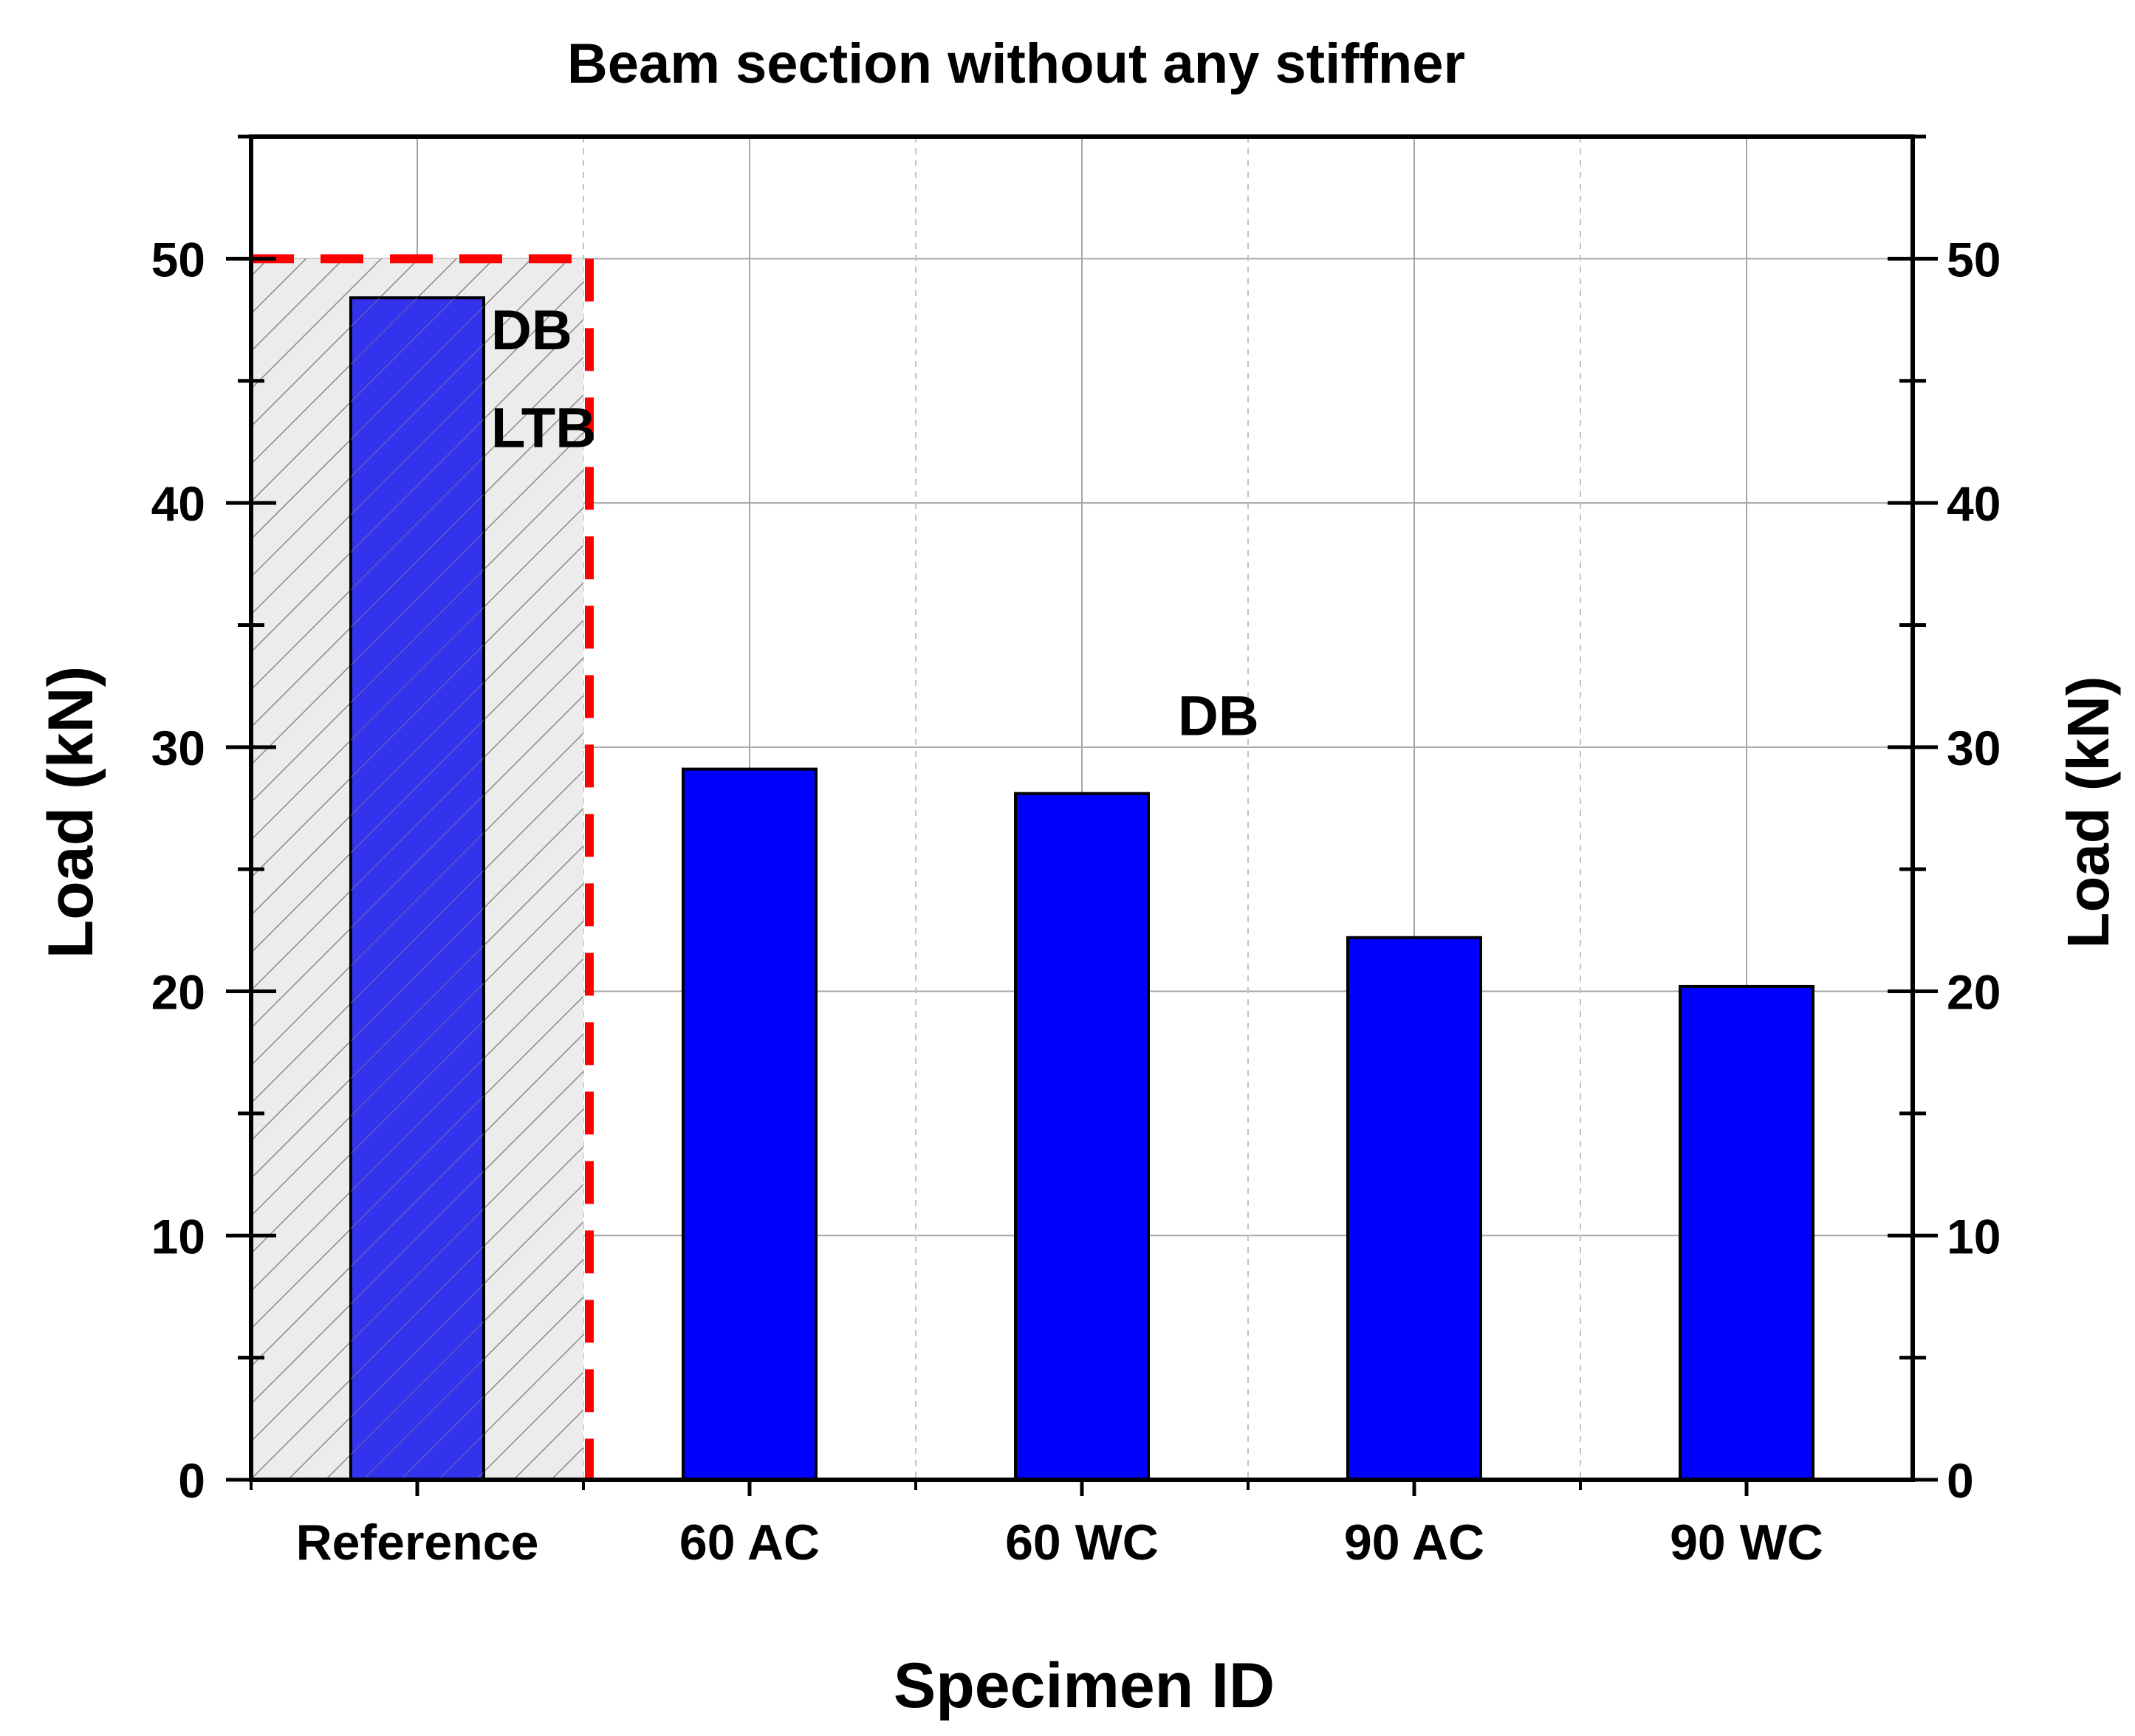  What do you see at coordinates (2088, 812) in the screenshot?
I see `y-axis-title-right: Load (kN)` at bounding box center [2088, 812].